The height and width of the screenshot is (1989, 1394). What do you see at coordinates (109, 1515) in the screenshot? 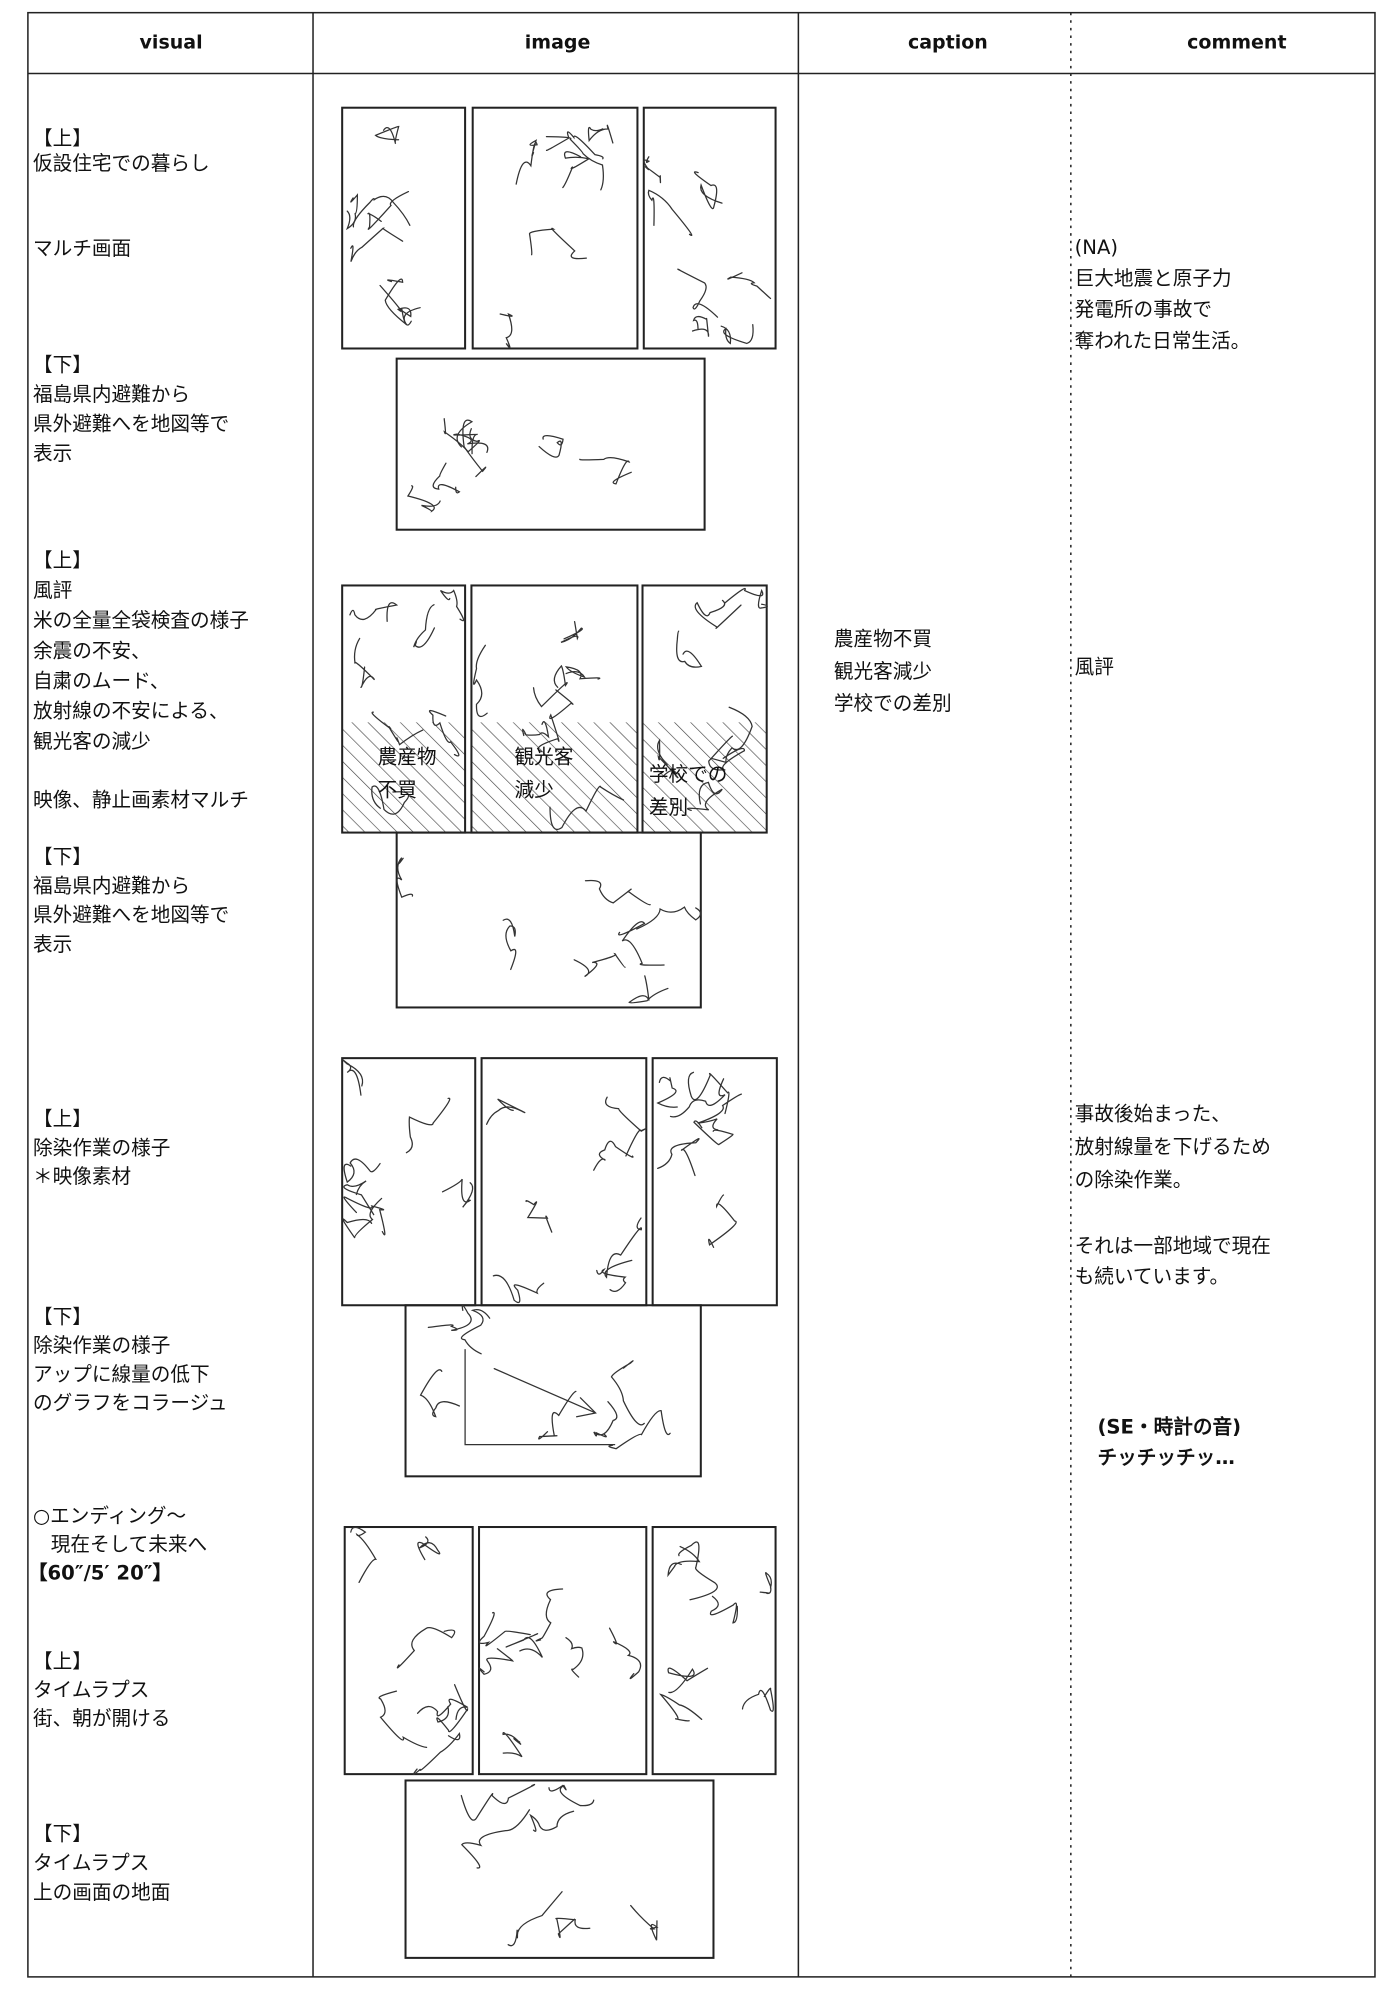
I see `visual-text: ○エンディング～` at bounding box center [109, 1515].